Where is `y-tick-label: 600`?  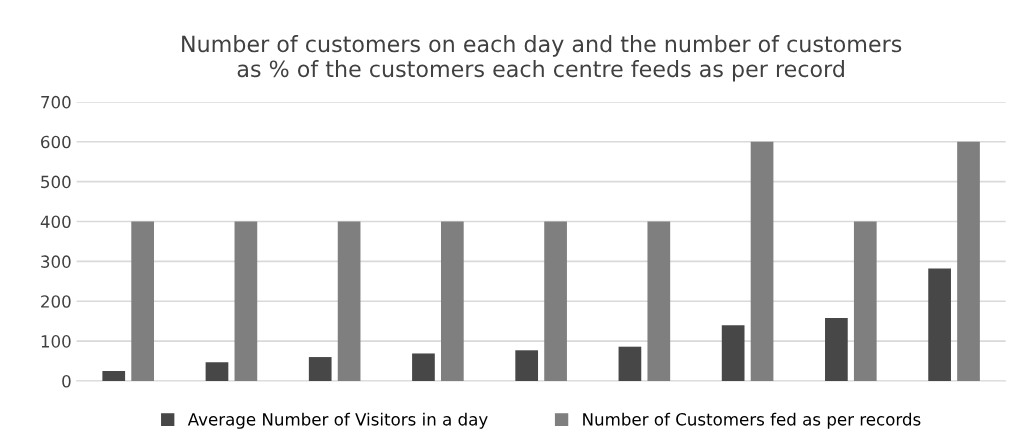
y-tick-label: 600 is located at coordinates (56, 142).